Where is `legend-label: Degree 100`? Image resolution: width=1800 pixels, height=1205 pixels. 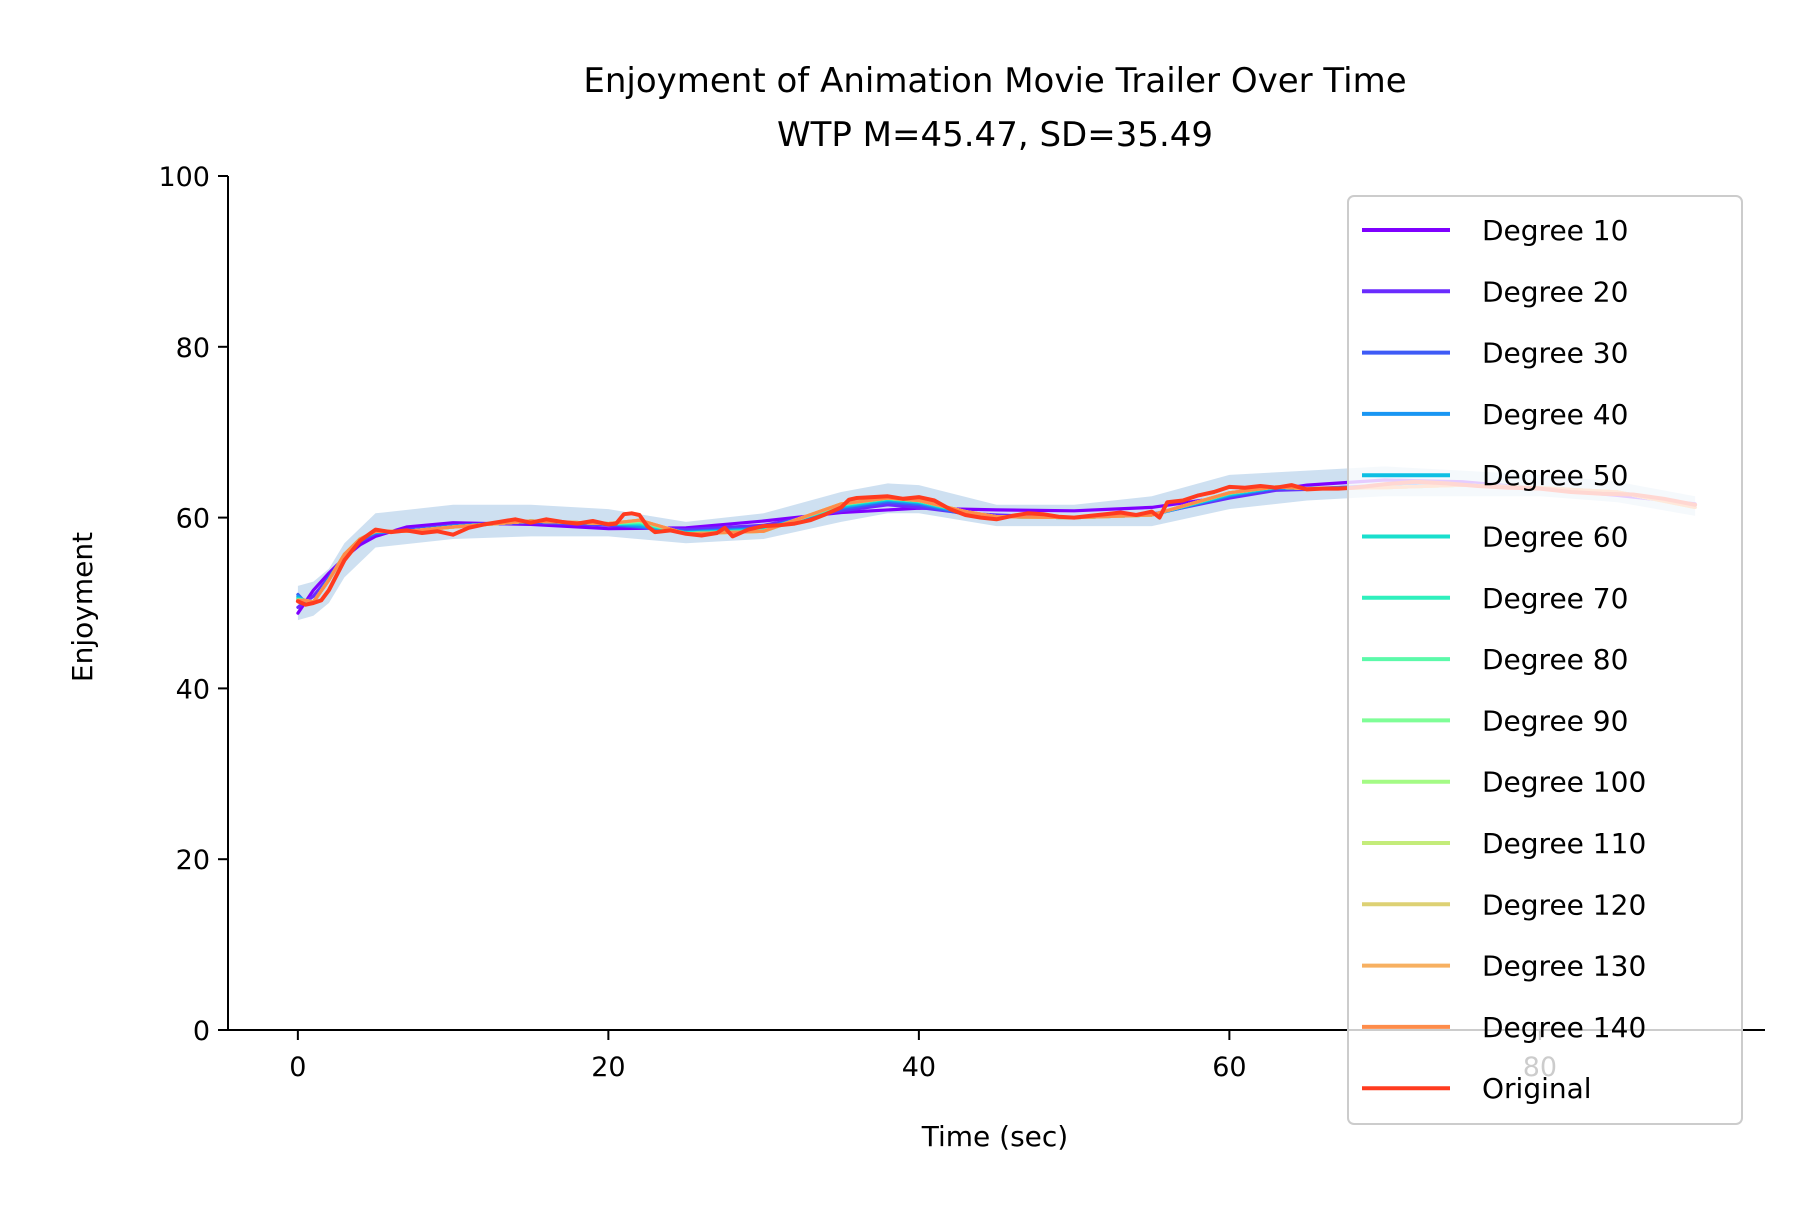
legend-label: Degree 100 is located at coordinates (1564, 782).